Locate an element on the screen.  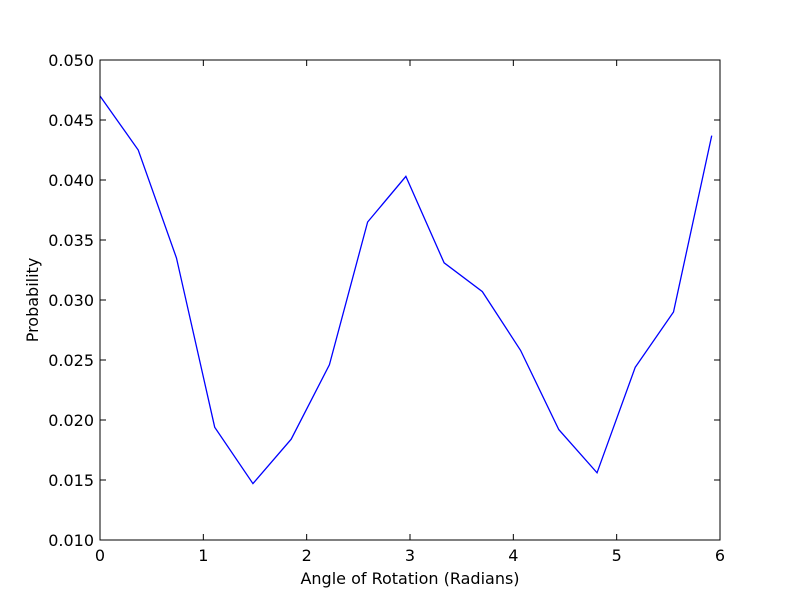
x-axis-label: Angle of Rotation (Radians) is located at coordinates (409, 578).